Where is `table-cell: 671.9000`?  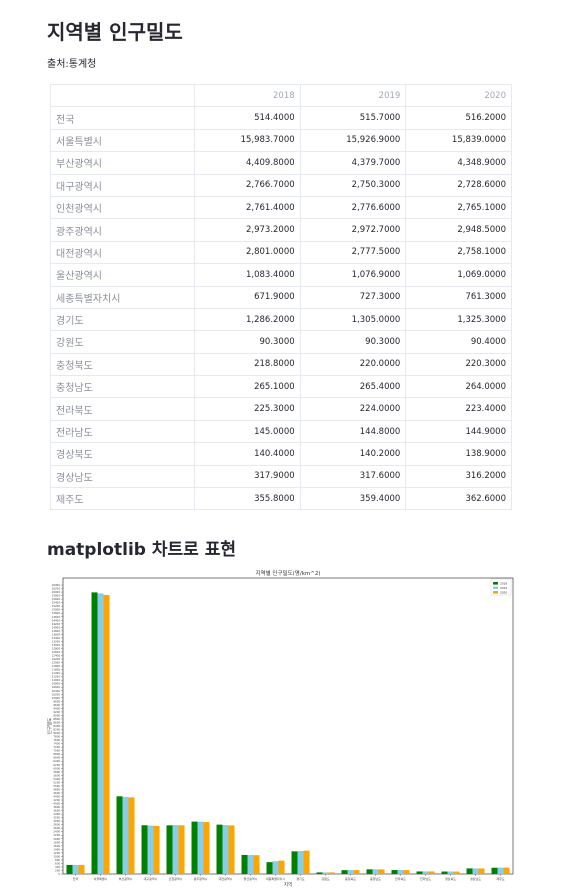 table-cell: 671.9000 is located at coordinates (247, 297).